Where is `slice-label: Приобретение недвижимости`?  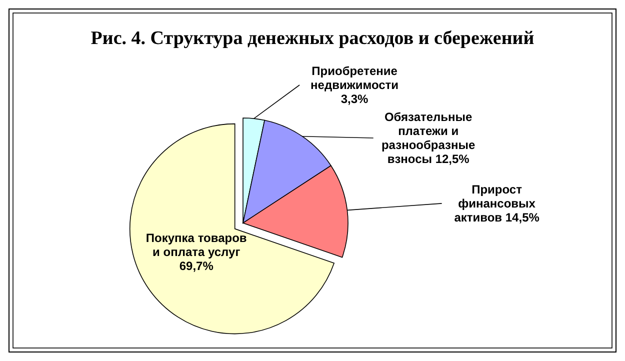
slice-label: Приобретение недвижимости is located at coordinates (354, 78).